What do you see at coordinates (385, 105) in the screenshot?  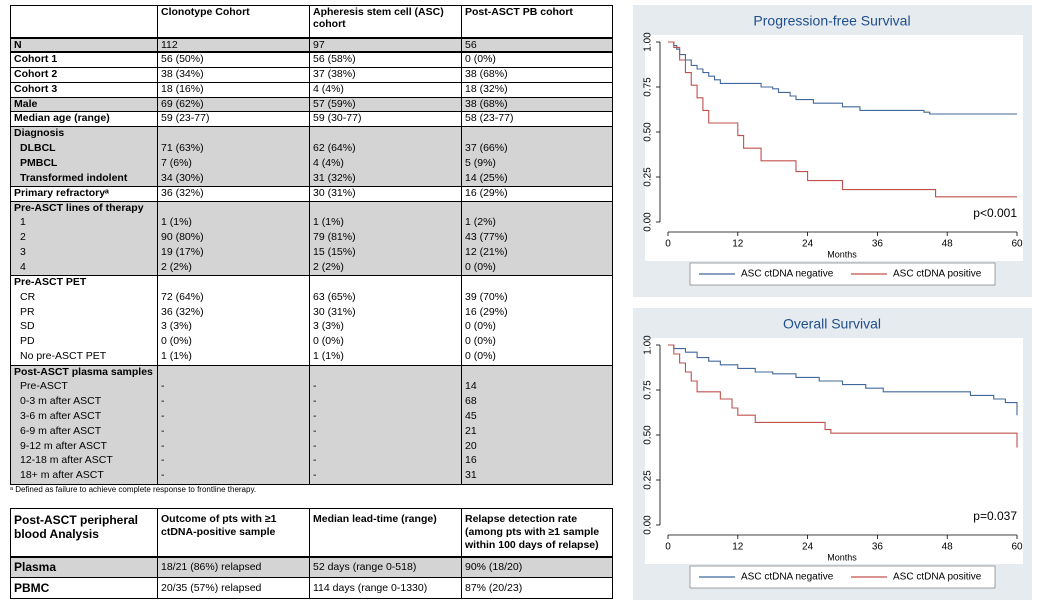 I see `cell: 57 (59%)` at bounding box center [385, 105].